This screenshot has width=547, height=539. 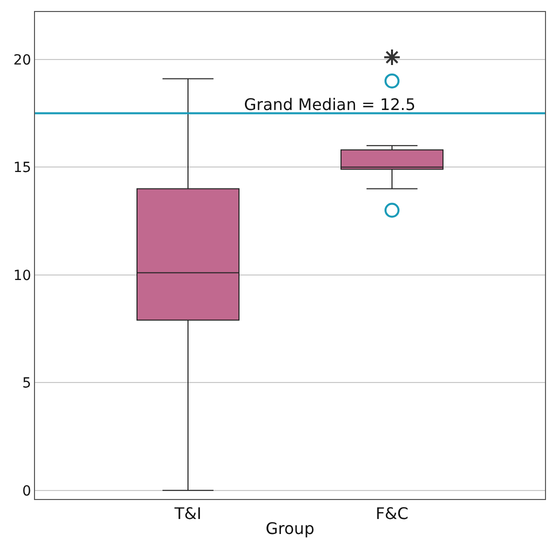 What do you see at coordinates (392, 514) in the screenshot?
I see `x-tick-label: F&C` at bounding box center [392, 514].